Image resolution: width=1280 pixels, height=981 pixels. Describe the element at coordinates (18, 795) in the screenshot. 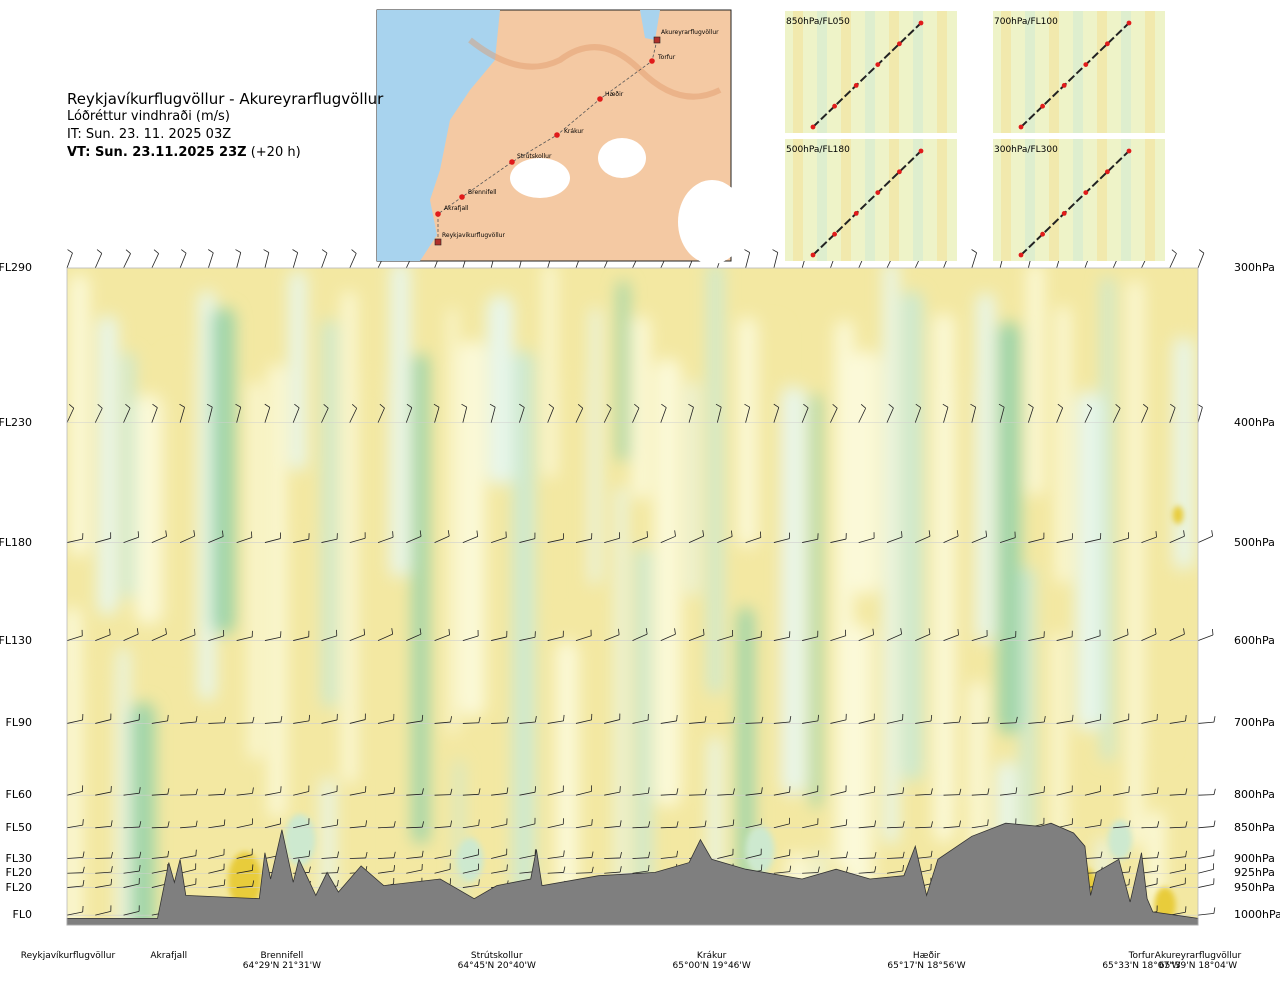

I see `fl-label-5: FL60` at that location.